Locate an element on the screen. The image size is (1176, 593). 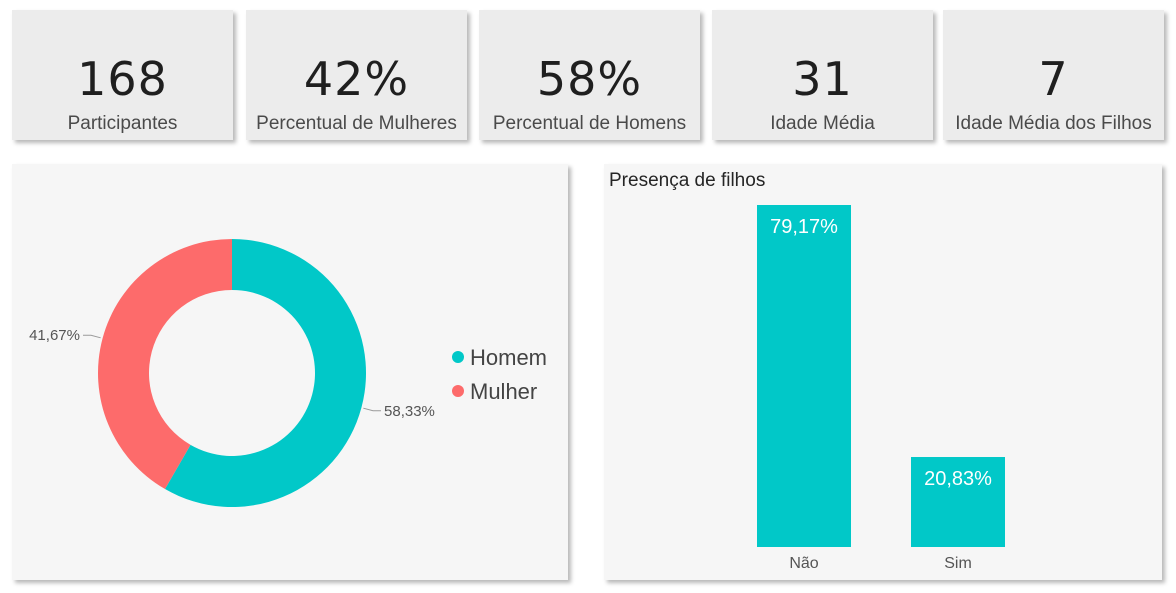
donut-data-label: 41,67% is located at coordinates (54, 335).